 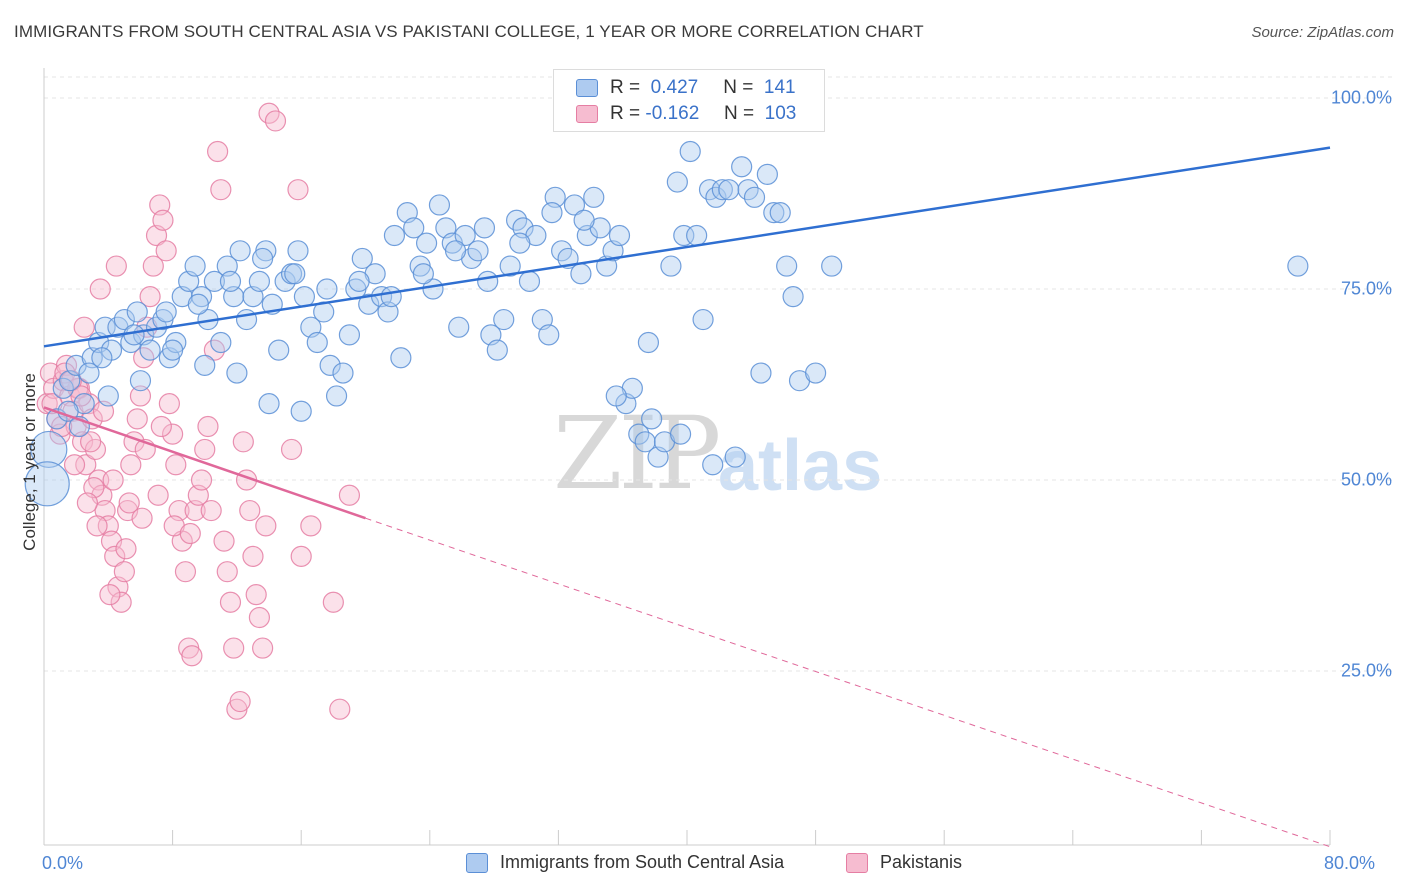 I want to click on pink-trend-line, so click(x=204, y=463).